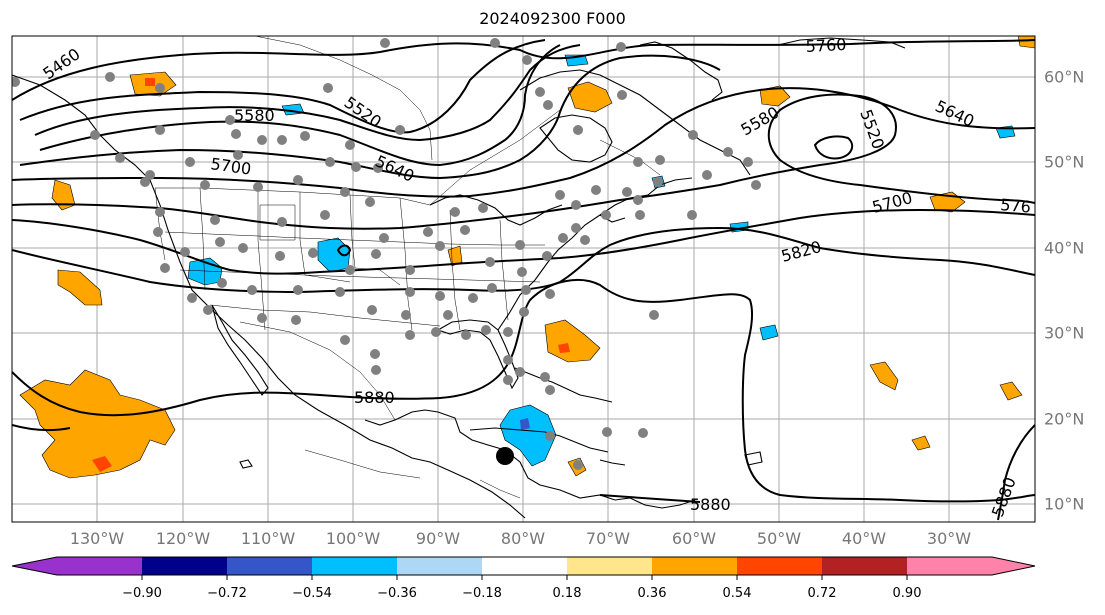  What do you see at coordinates (438, 538) in the screenshot?
I see `lon-label: 90°W` at bounding box center [438, 538].